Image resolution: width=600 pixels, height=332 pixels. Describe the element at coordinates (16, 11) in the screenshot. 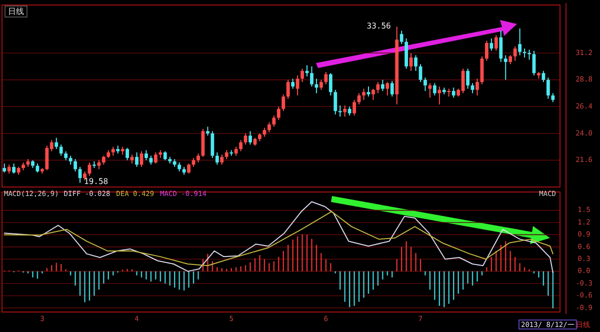

I see `chart-title: 日线` at that location.